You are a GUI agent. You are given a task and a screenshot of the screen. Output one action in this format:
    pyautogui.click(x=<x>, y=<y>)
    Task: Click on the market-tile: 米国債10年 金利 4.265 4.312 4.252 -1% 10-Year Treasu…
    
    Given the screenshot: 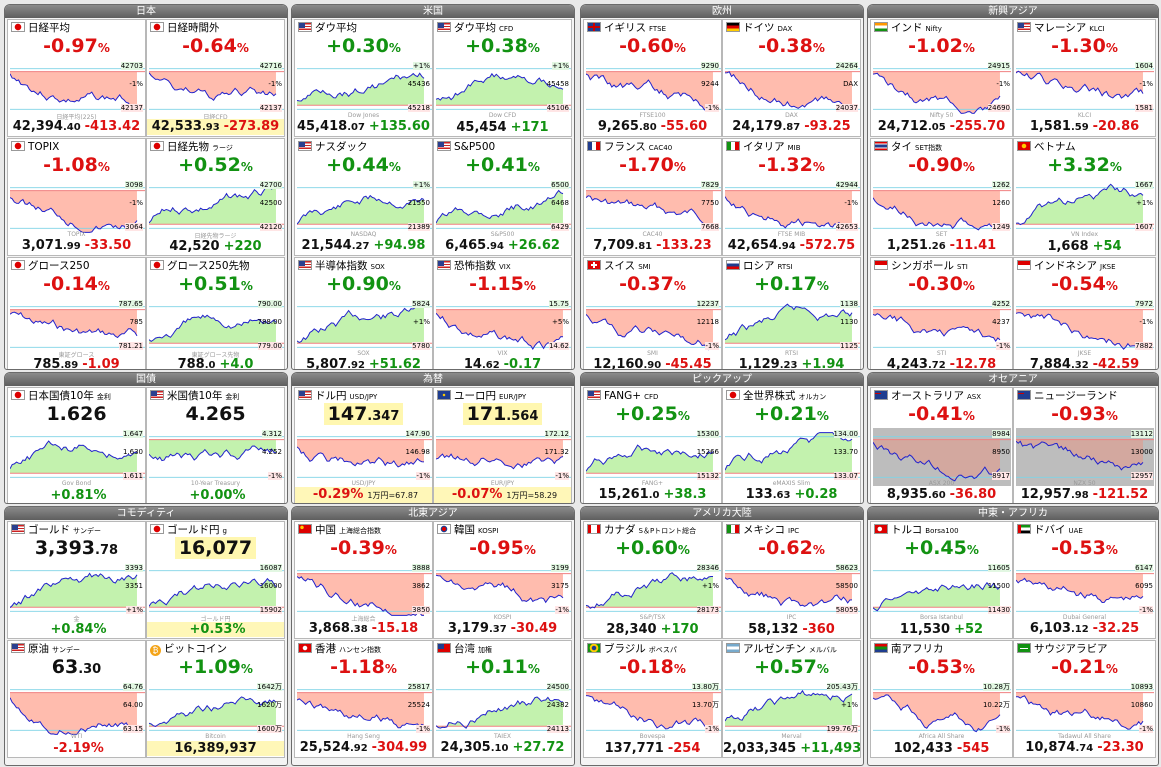 What is the action you would take?
    pyautogui.click(x=215, y=445)
    